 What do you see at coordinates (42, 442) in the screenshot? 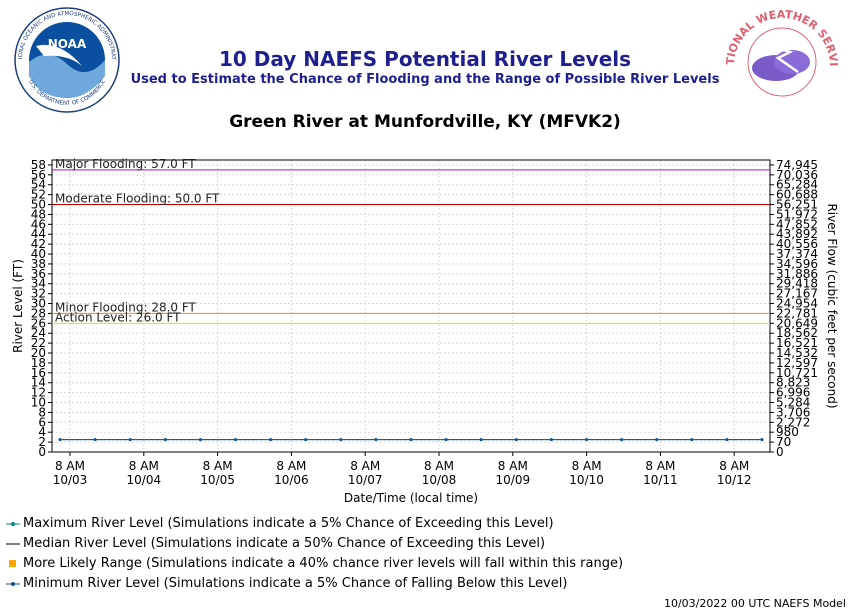
I see `y-tick-label: 2` at bounding box center [42, 442].